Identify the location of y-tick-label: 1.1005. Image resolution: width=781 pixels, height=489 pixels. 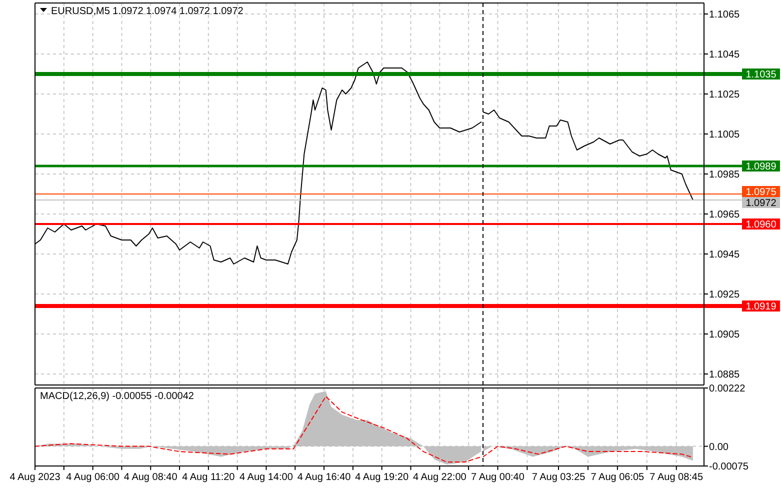
(724, 135).